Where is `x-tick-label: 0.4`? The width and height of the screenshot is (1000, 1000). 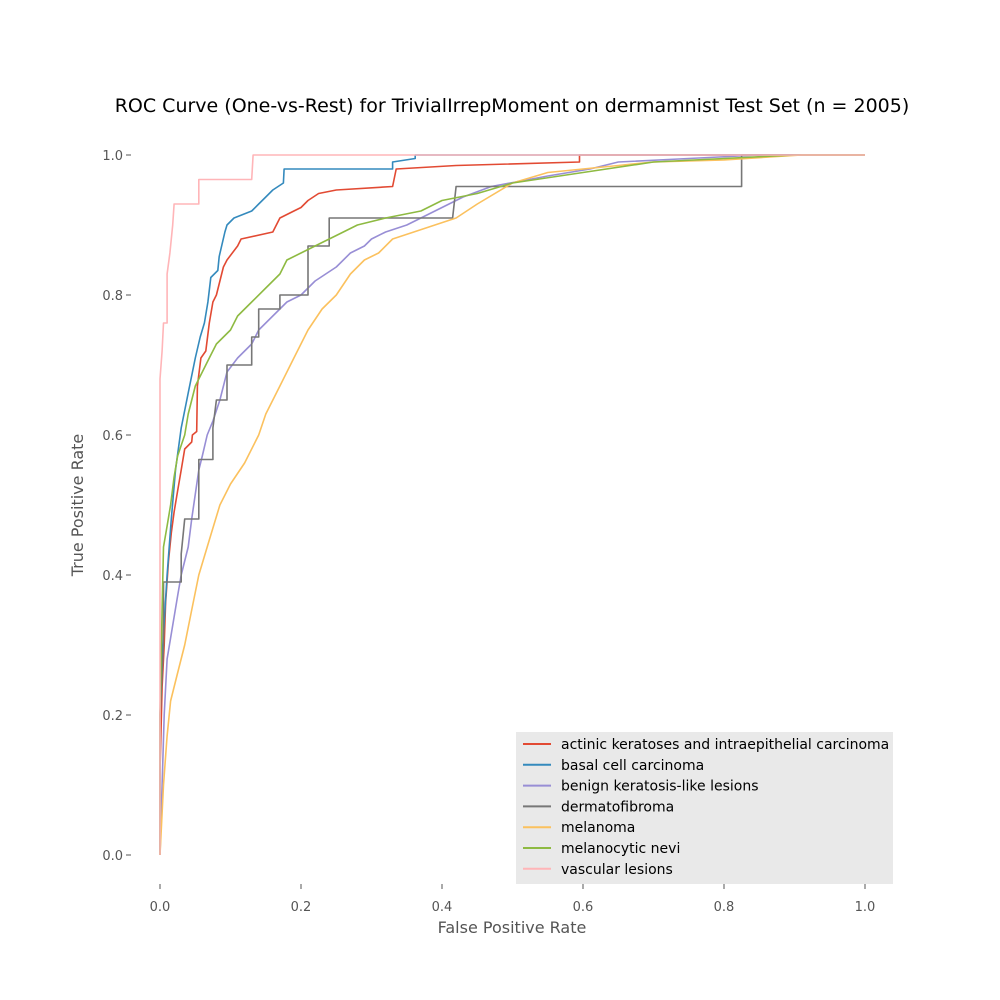 x-tick-label: 0.4 is located at coordinates (442, 907).